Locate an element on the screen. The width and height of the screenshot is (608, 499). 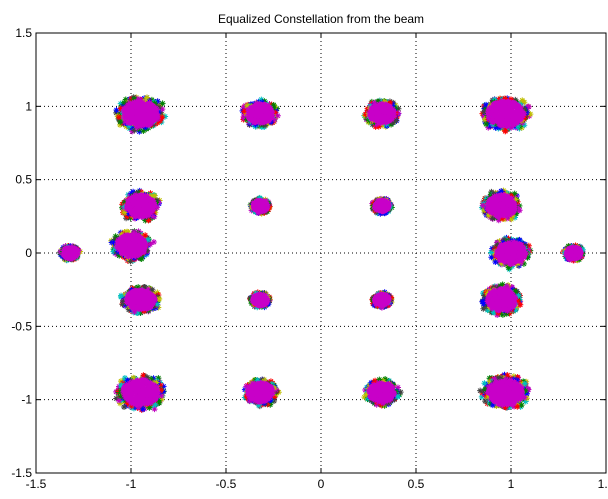
chart-title: Equalized Constellation from the beam is located at coordinates (321, 19).